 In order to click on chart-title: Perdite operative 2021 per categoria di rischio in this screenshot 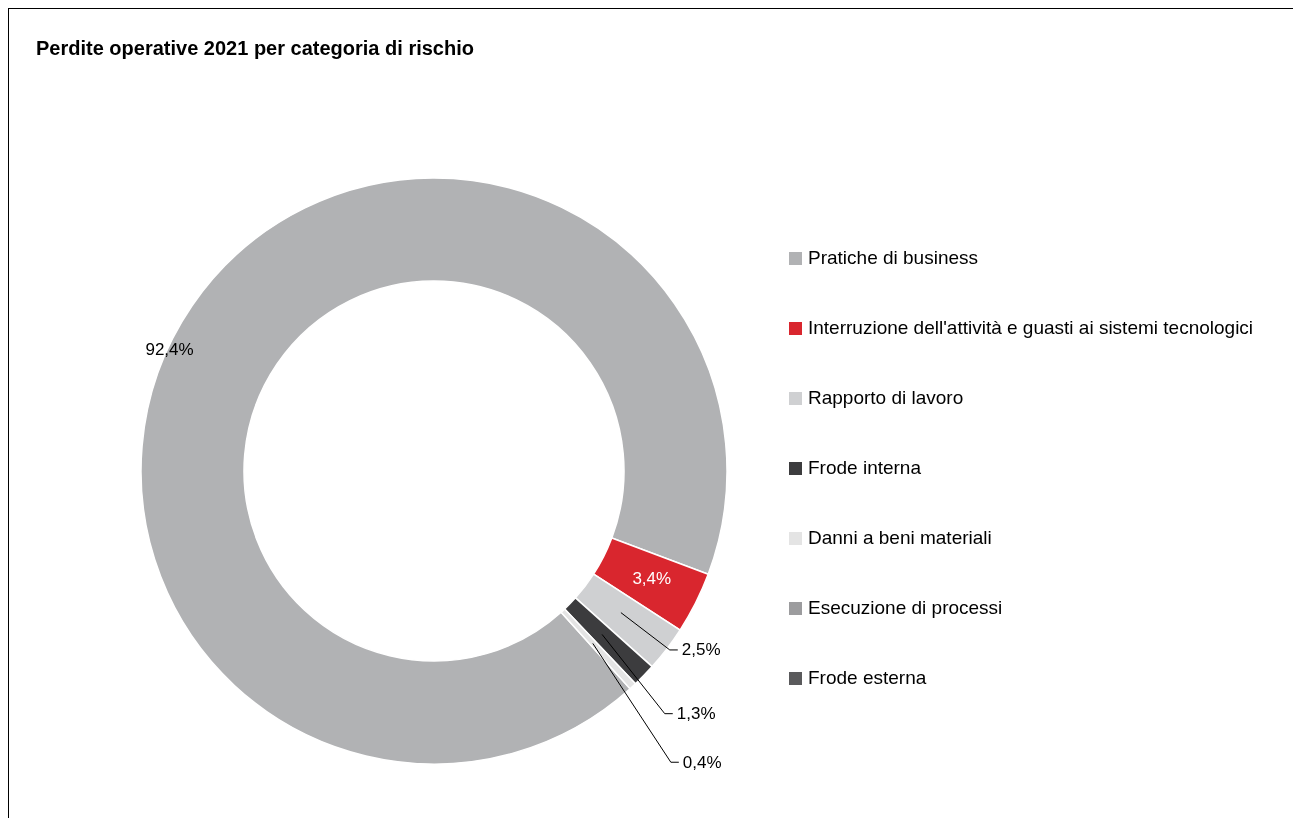, I will do `click(255, 48)`.